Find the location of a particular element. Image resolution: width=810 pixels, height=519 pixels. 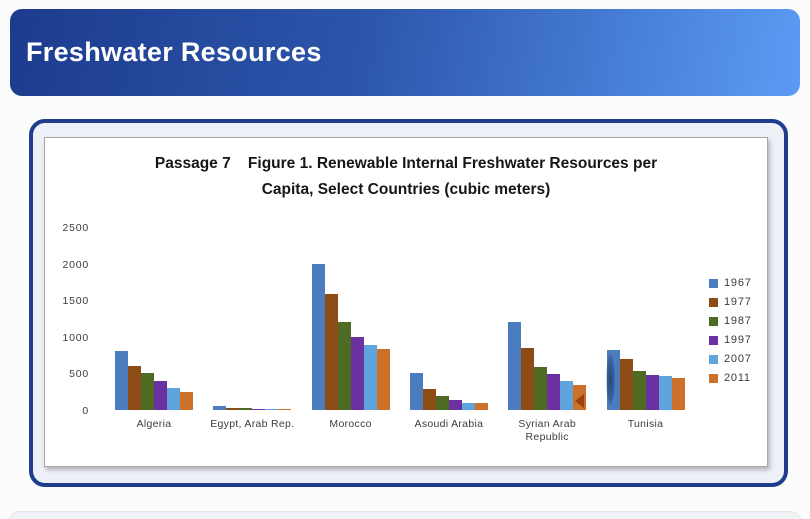

x-axis-label: Tunisia is located at coordinates (645, 424).